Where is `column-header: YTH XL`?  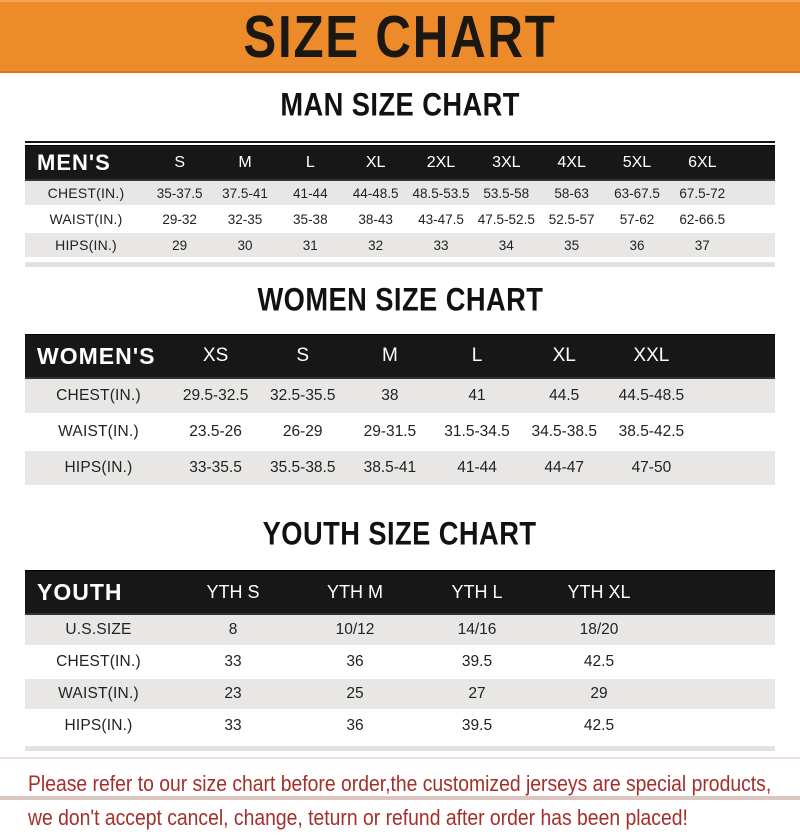 column-header: YTH XL is located at coordinates (599, 592).